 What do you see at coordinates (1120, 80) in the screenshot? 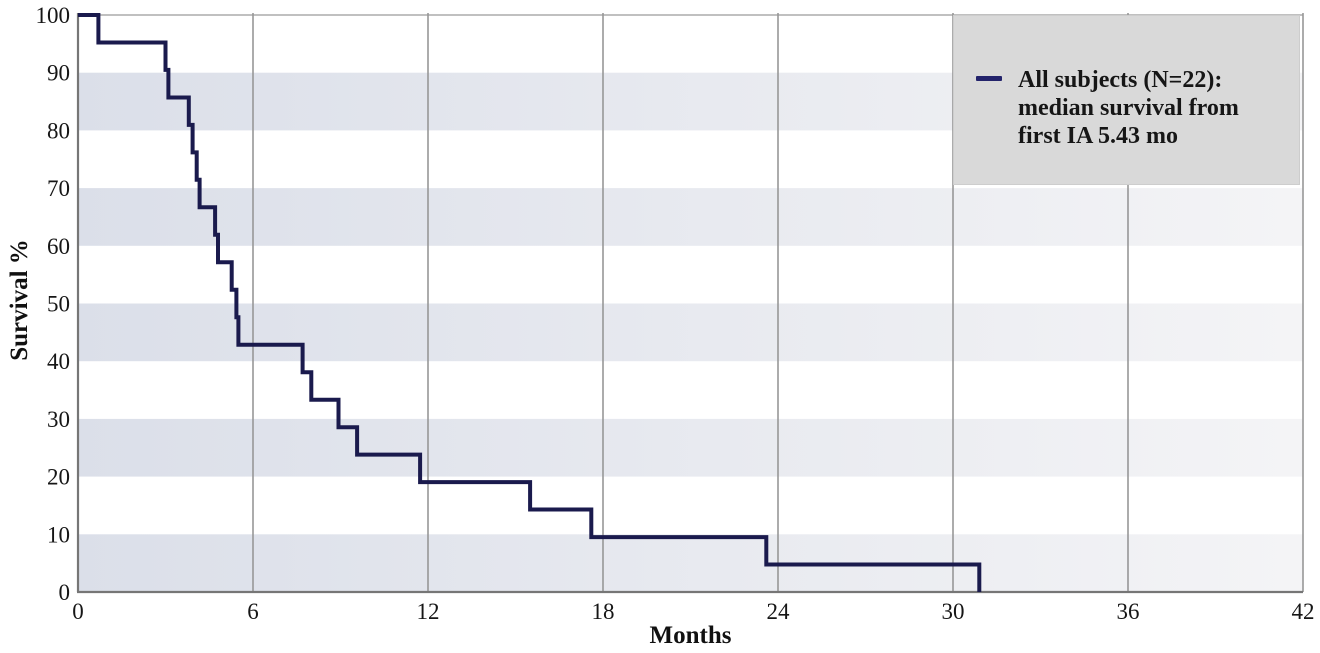
I see `legend-line-1: All subjects (N=22):` at bounding box center [1120, 80].